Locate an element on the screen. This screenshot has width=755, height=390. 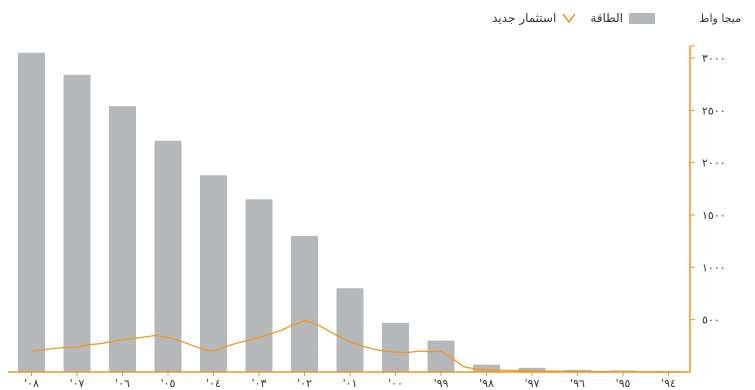
x-tick-label-2: '٠٦ is located at coordinates (122, 383).